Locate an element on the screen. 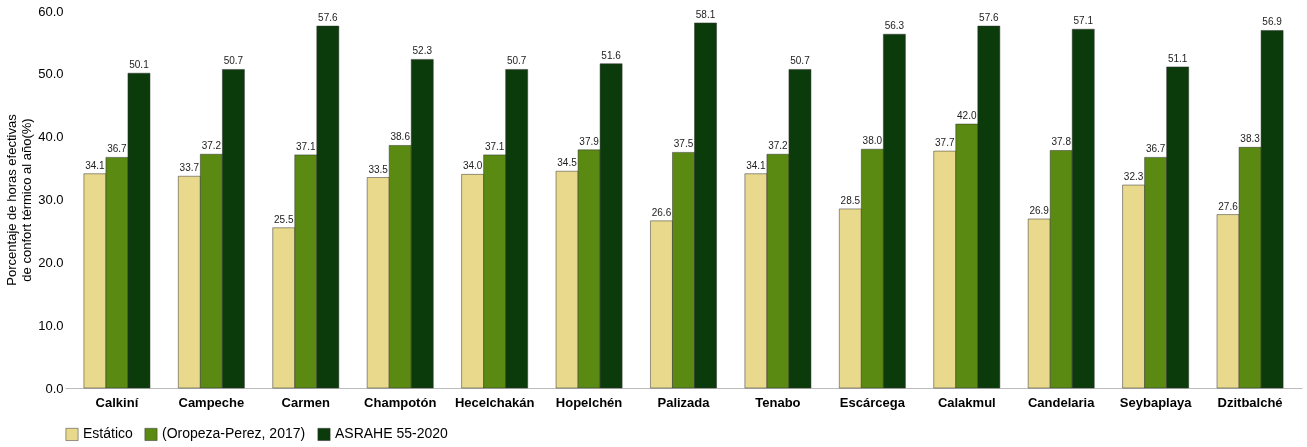 This screenshot has height=447, width=1307. legend-label: (Oropeza-Perez, 2017) is located at coordinates (234, 433).